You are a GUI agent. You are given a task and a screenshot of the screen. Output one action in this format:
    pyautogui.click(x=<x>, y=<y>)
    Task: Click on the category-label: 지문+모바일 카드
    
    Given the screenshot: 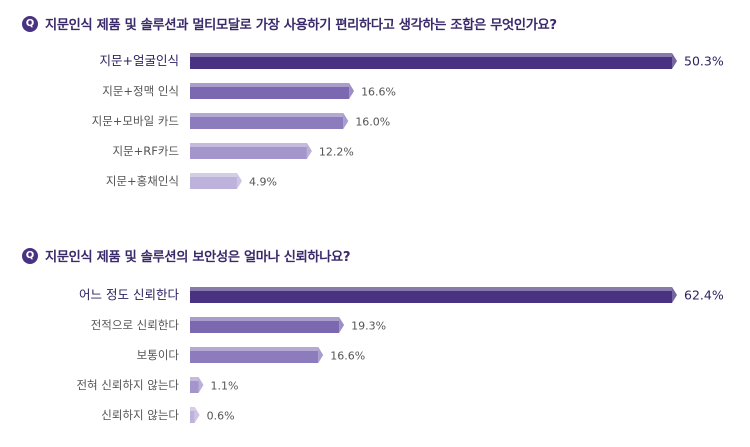 What is the action you would take?
    pyautogui.click(x=135, y=121)
    